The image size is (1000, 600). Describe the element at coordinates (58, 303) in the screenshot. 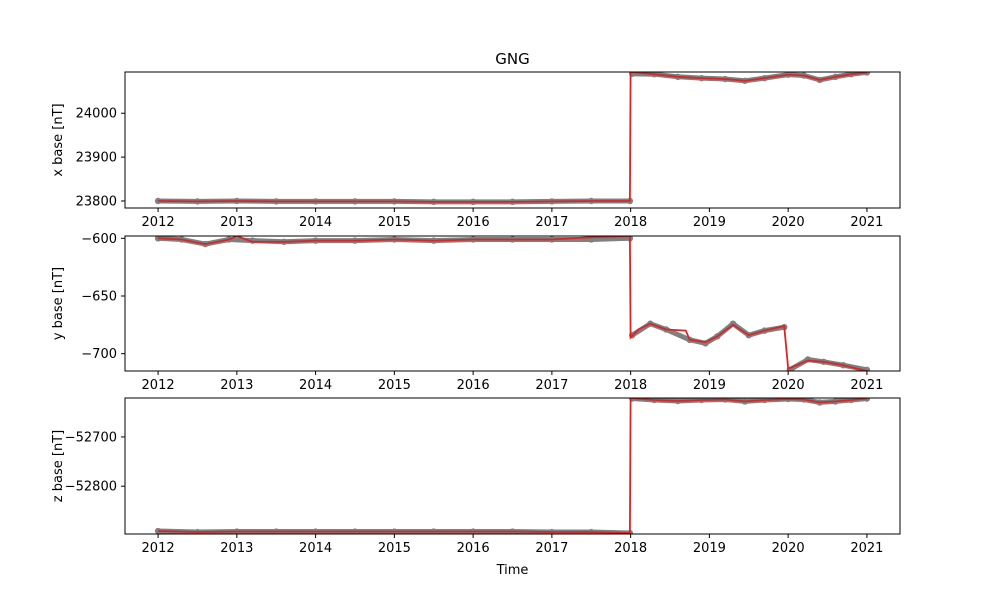

I see `y-axis-label: y base [nT]` at that location.